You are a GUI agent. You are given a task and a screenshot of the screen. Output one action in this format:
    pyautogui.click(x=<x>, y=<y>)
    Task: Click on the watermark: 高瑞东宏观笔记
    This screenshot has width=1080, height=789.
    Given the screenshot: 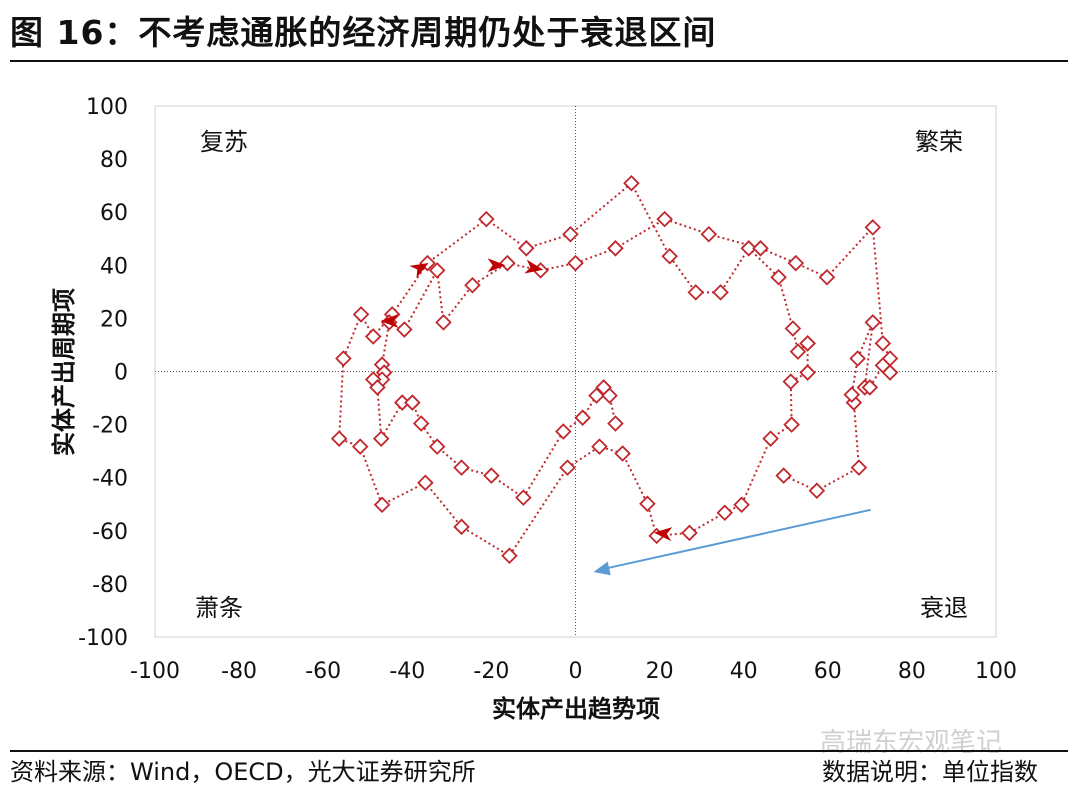 What is the action you would take?
    pyautogui.click(x=911, y=743)
    